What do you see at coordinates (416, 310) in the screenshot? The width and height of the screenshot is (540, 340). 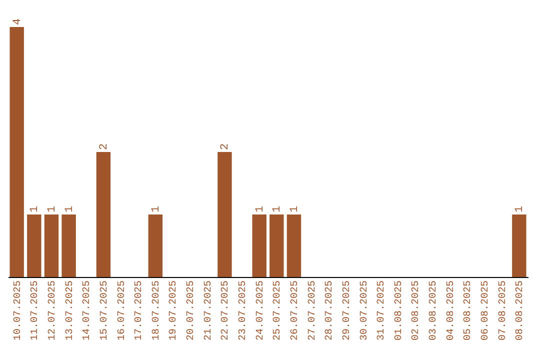 I see `x-tick-label: 02.08.2025` at bounding box center [416, 310].